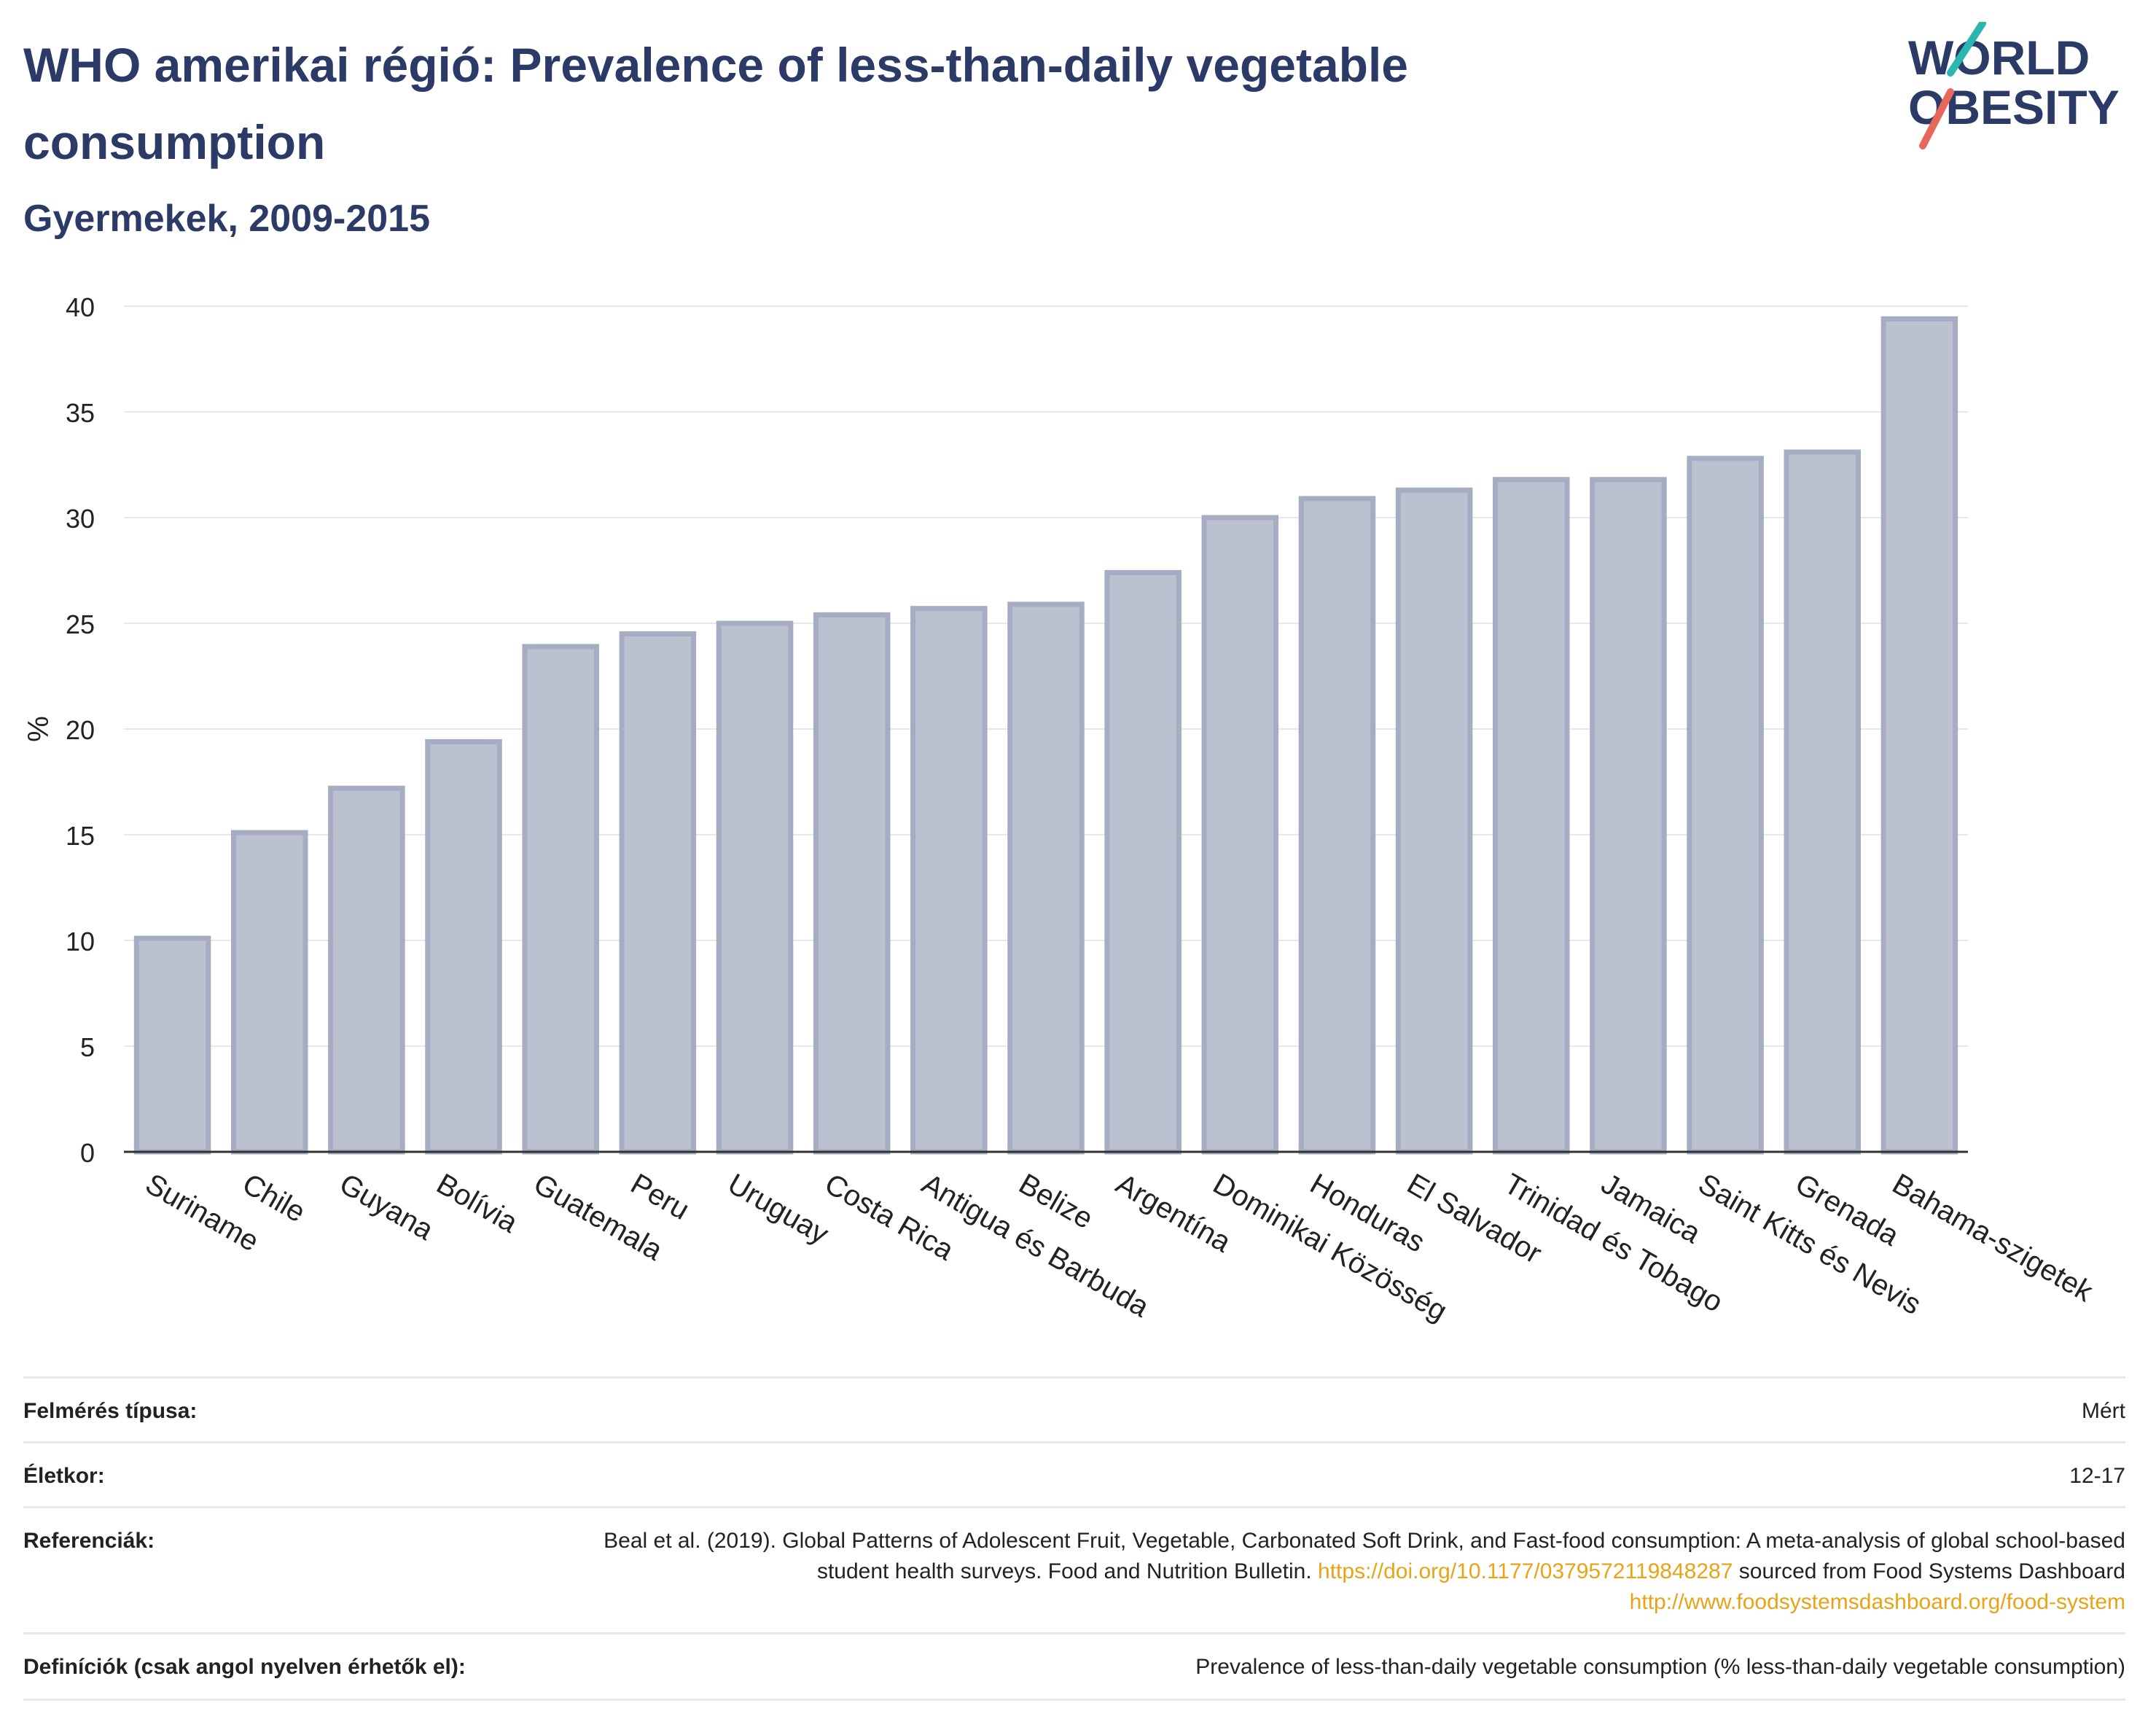 This screenshot has height=1719, width=2156. I want to click on y-tick-label: 35, so click(80, 413).